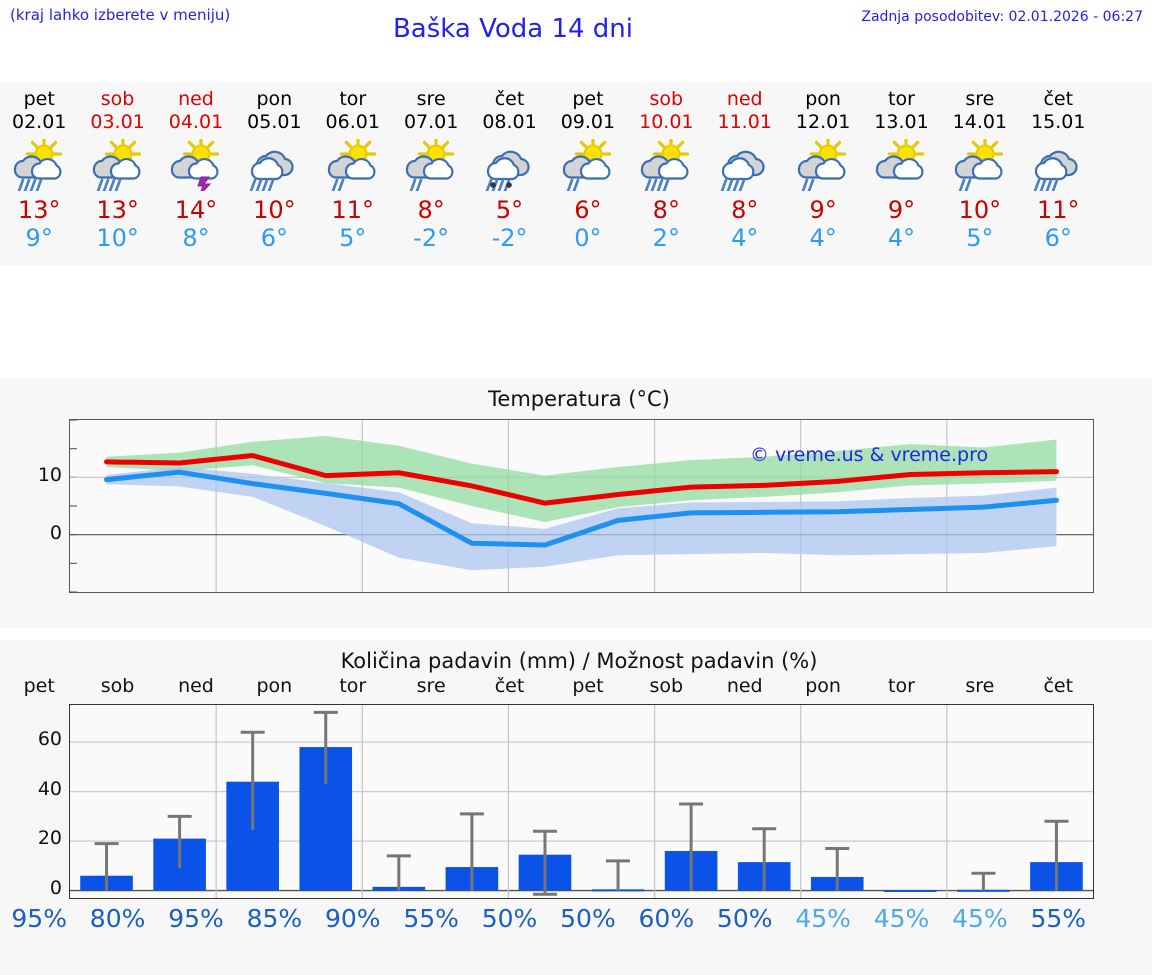 This screenshot has height=975, width=1152. Describe the element at coordinates (117, 918) in the screenshot. I see `precipitation-probability: 80%` at that location.